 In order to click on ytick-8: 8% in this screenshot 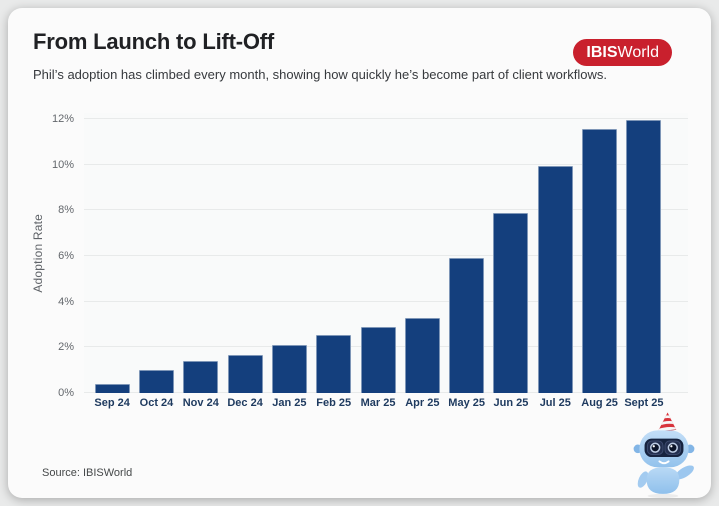, I will do `click(66, 210)`.